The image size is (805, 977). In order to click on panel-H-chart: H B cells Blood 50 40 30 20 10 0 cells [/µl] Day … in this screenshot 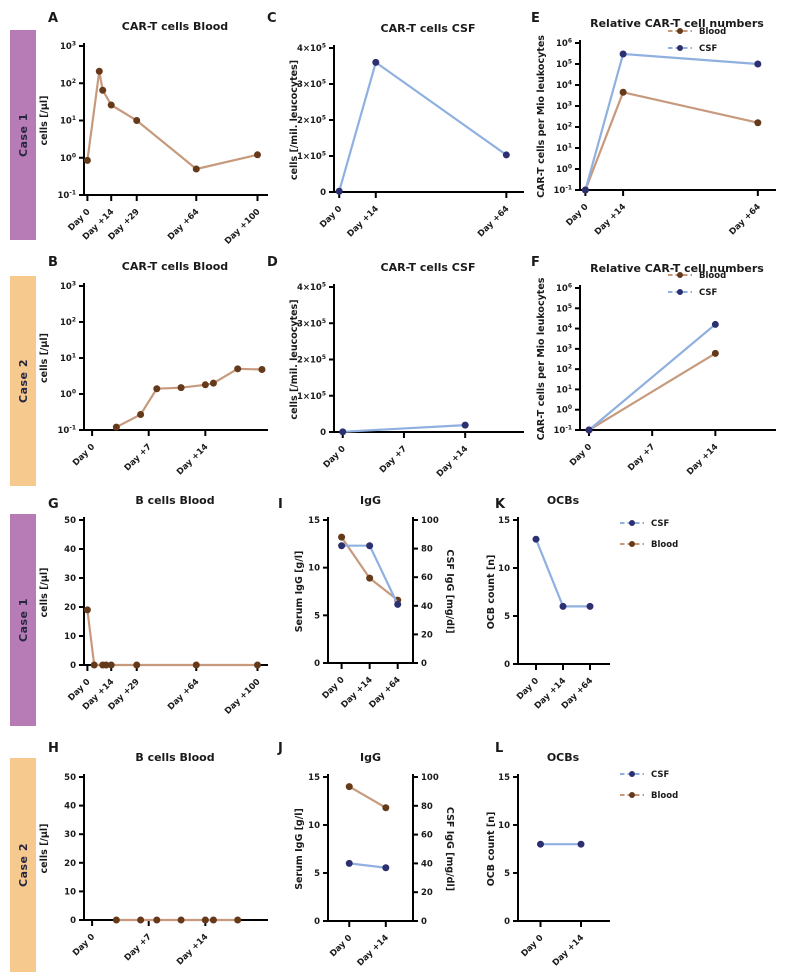, I will do `click(153, 854)`.